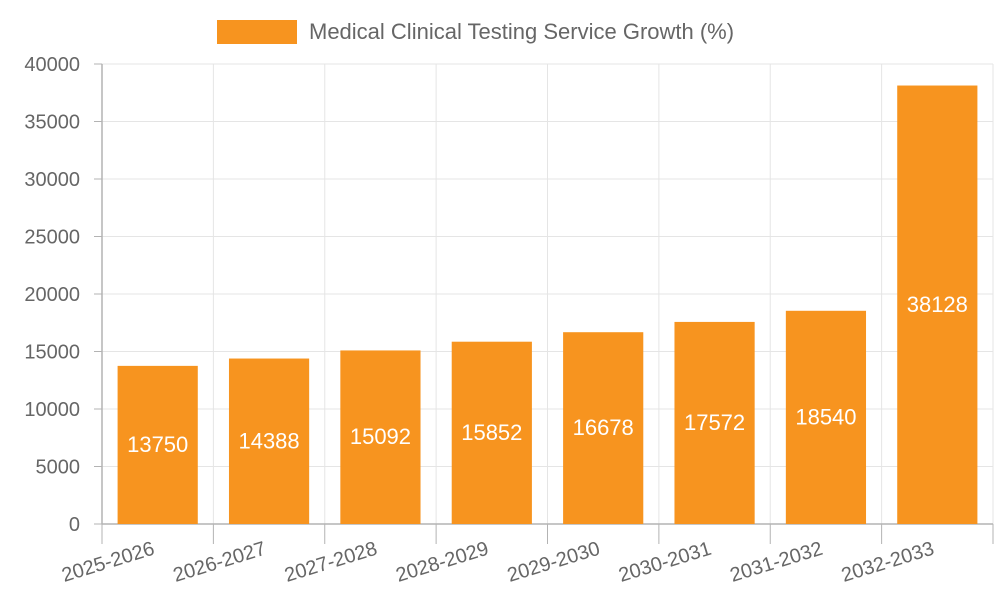 The image size is (1000, 605). I want to click on data-label: 13750, so click(157, 444).